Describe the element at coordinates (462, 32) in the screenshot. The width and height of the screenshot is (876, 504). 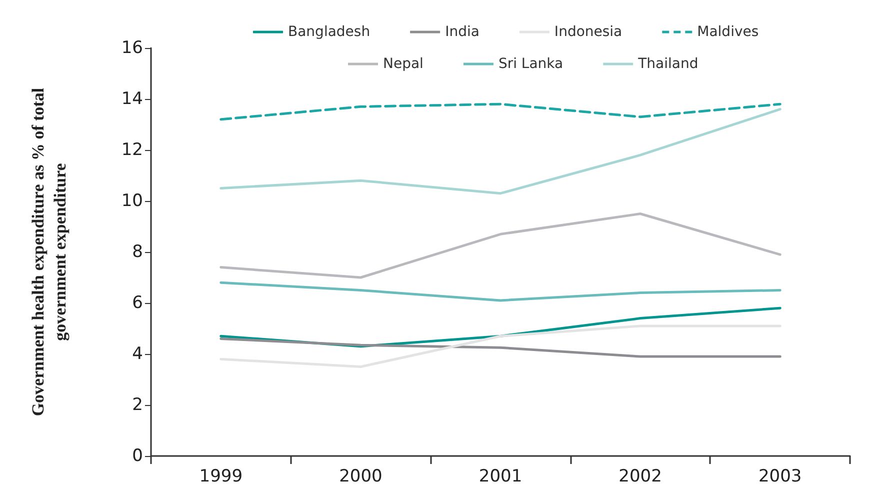
I see `legend-label: India` at that location.